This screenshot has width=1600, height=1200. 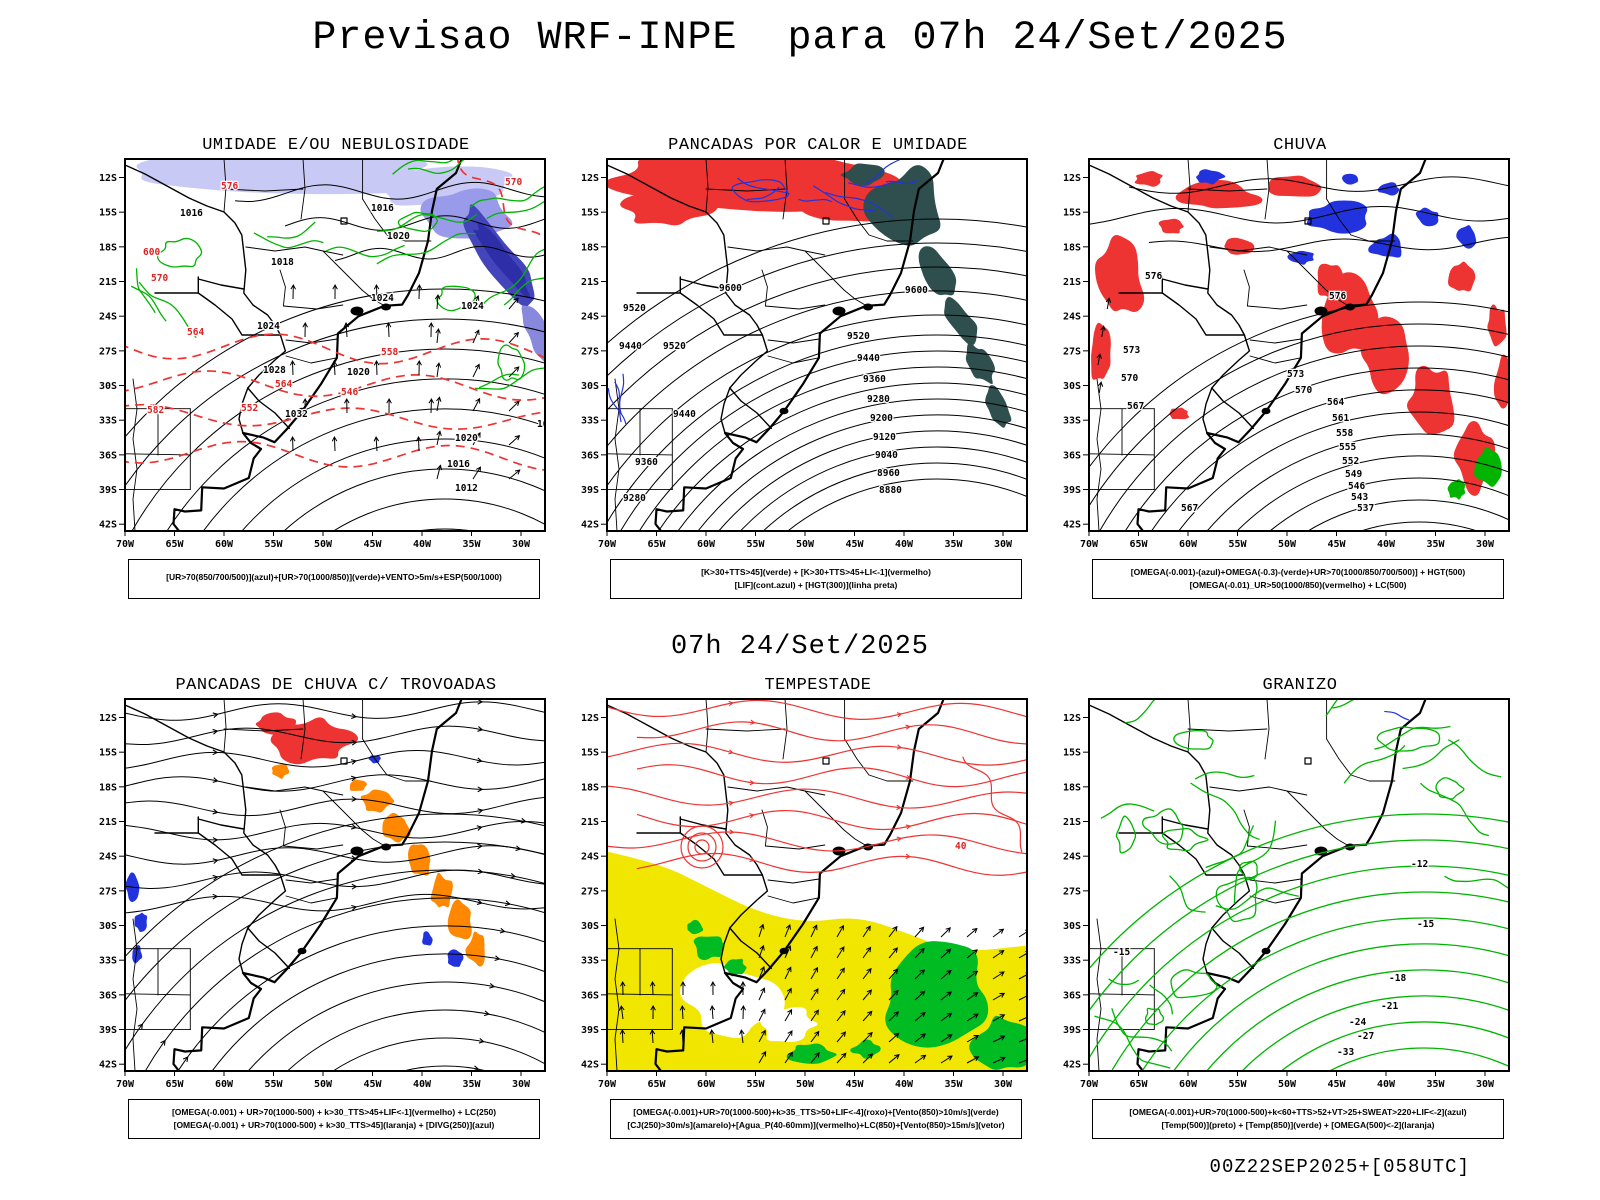 I want to click on svg-text: 9200, so click(x=881, y=418).